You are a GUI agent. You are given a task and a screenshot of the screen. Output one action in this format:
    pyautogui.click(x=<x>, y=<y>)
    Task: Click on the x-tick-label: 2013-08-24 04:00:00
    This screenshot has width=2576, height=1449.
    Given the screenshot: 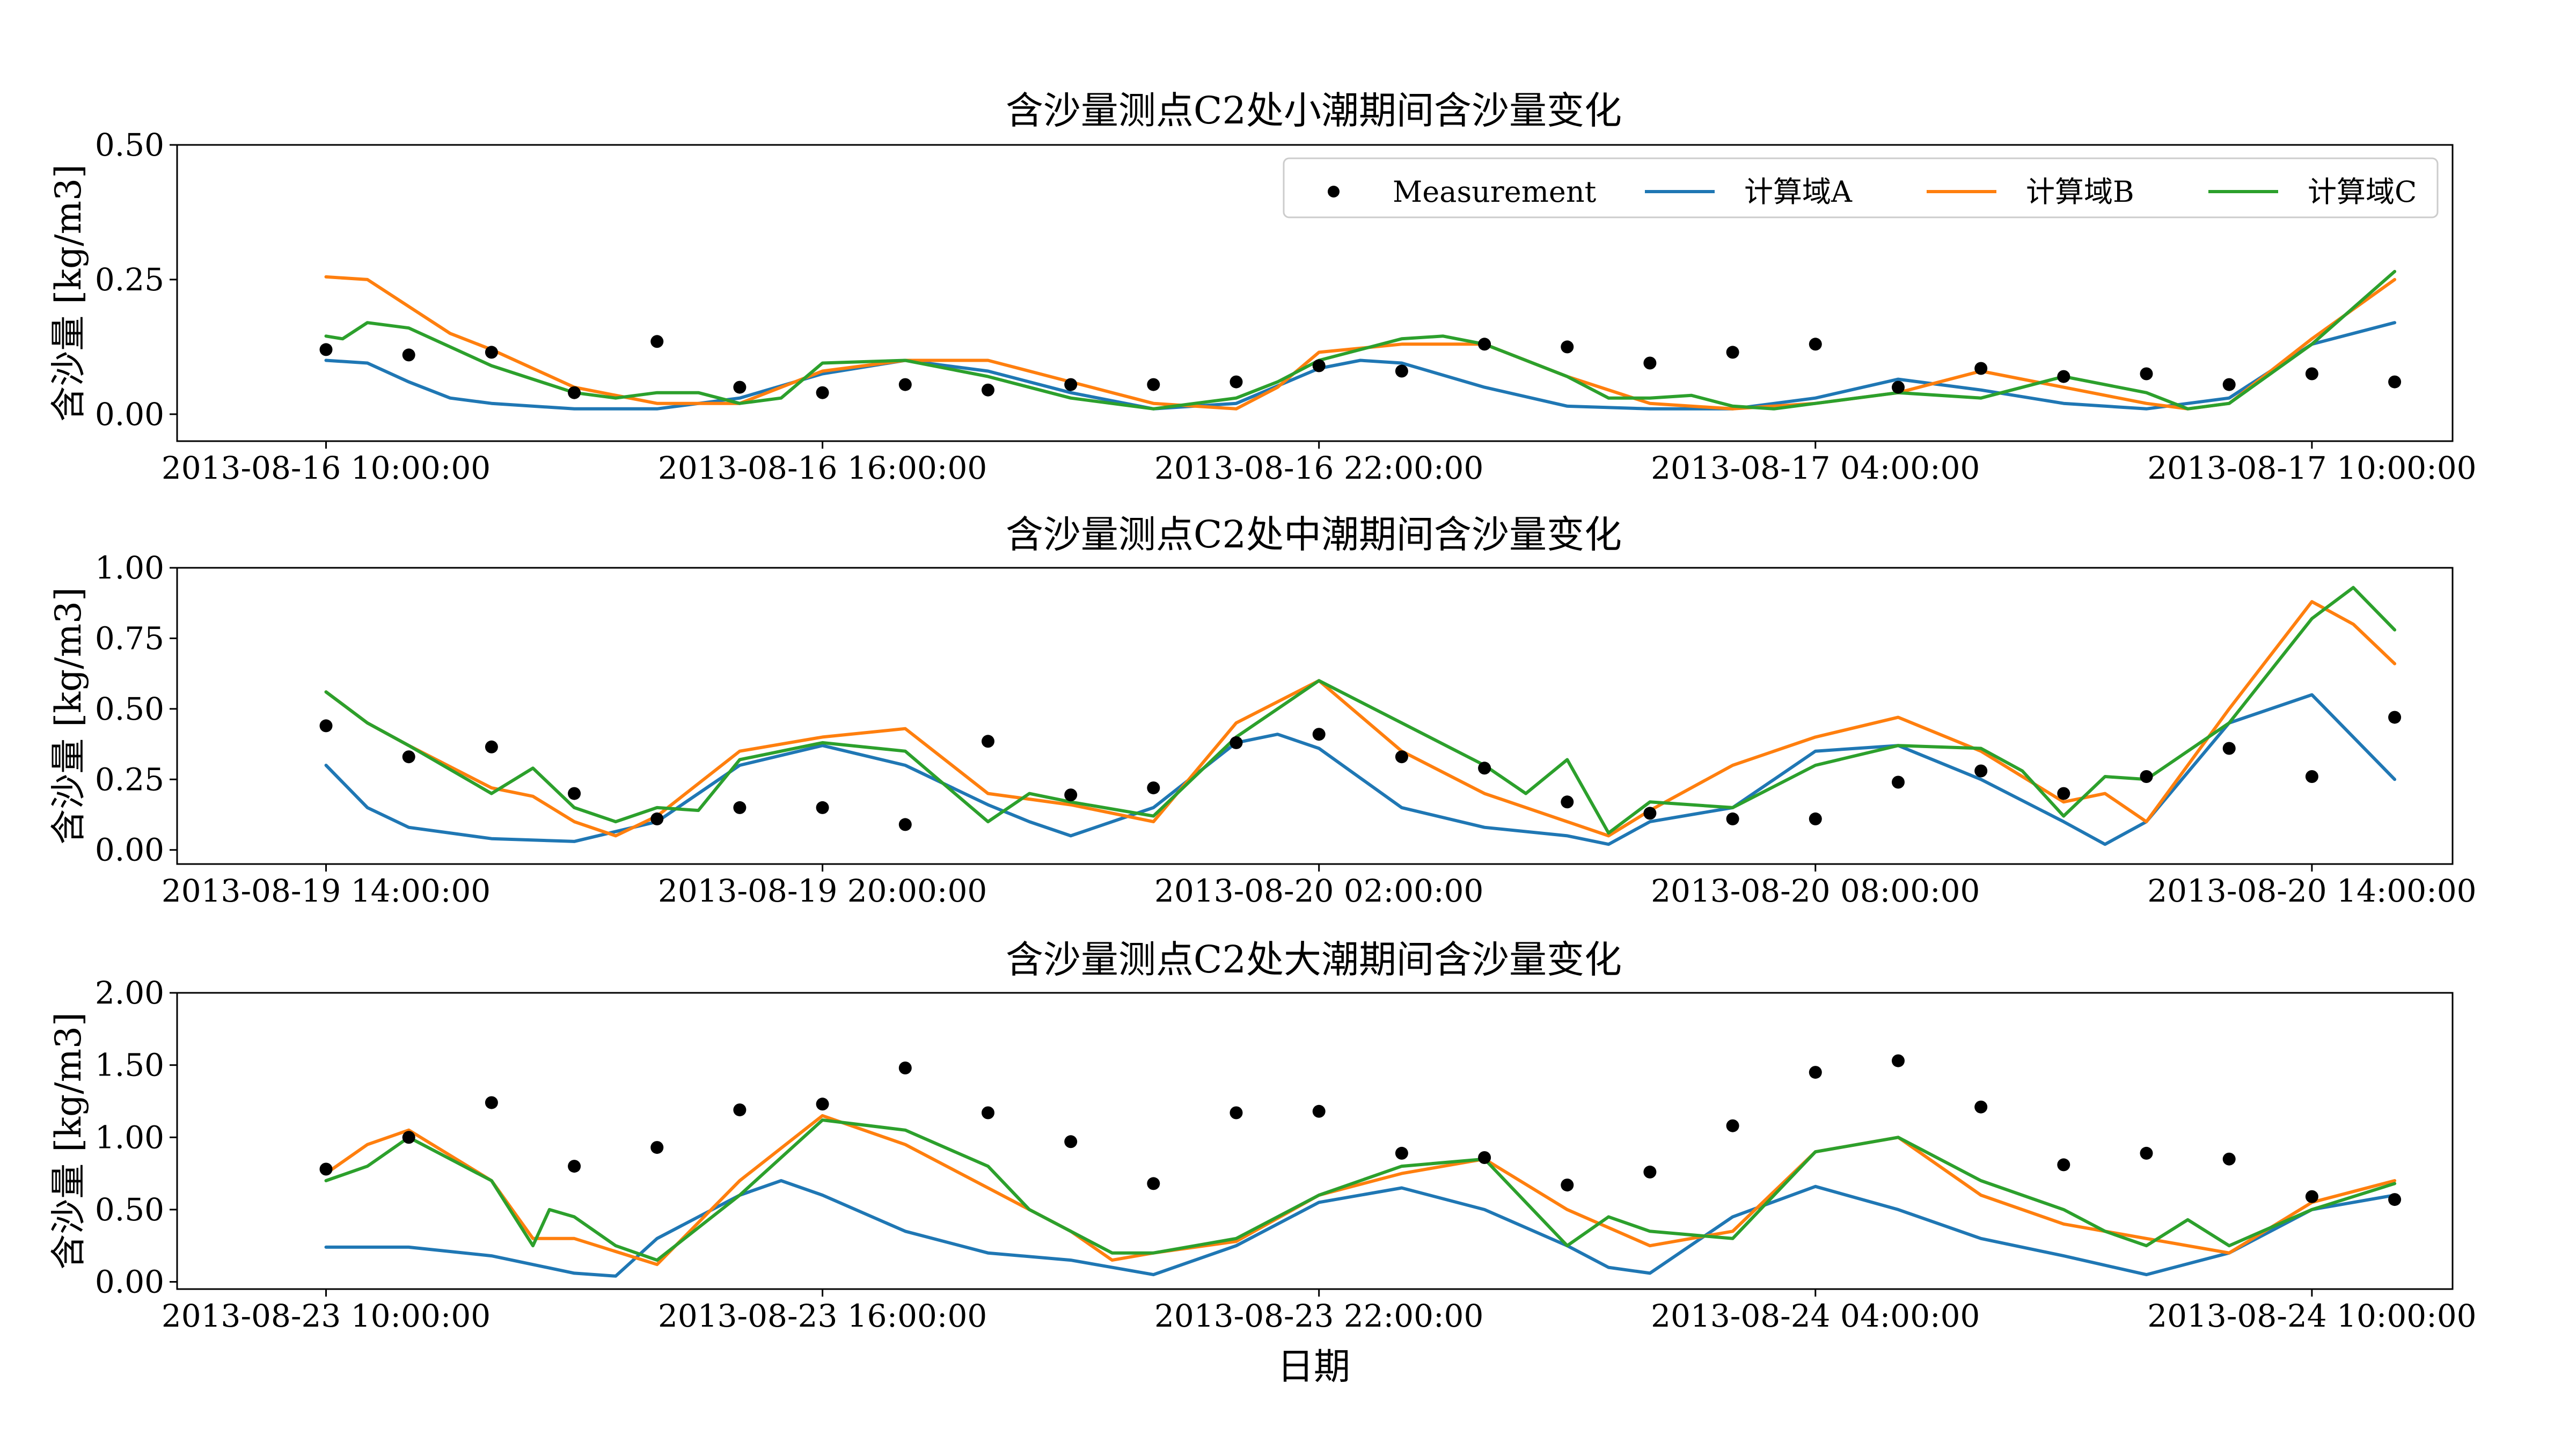 What is the action you would take?
    pyautogui.click(x=1815, y=1316)
    